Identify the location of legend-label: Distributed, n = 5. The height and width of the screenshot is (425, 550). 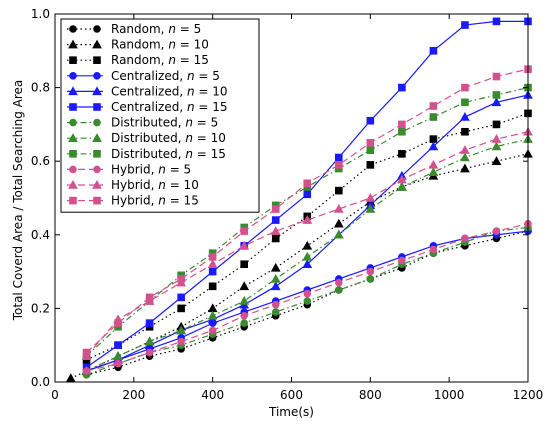
(164, 123).